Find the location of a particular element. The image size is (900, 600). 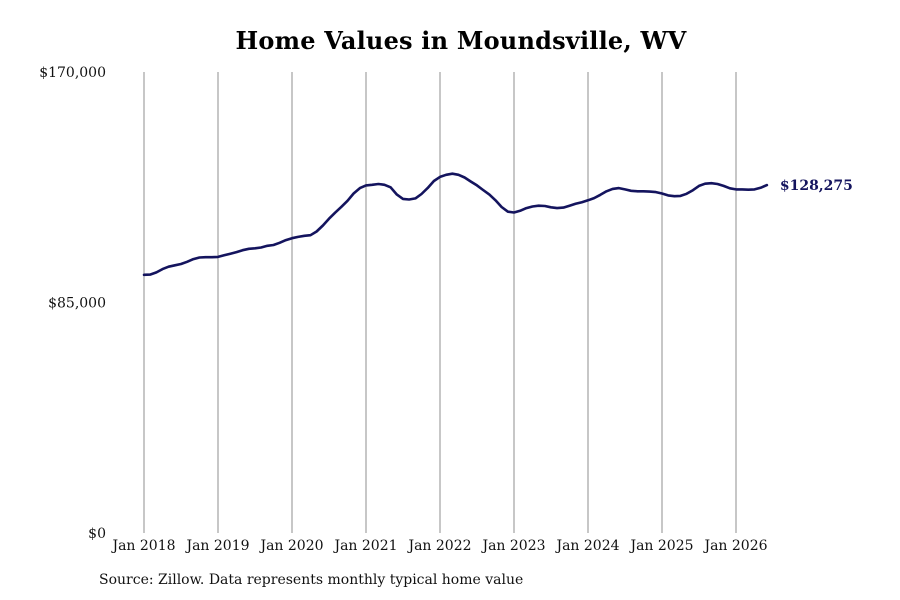

last-value-label: $128,275 is located at coordinates (816, 186).